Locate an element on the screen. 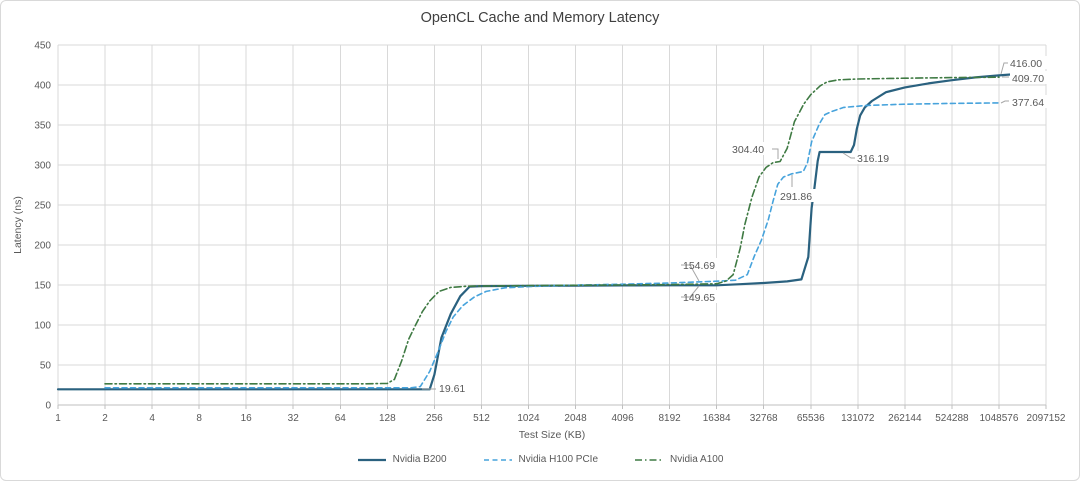 This screenshot has height=481, width=1080. x-tick-label: 524288 is located at coordinates (952, 418).